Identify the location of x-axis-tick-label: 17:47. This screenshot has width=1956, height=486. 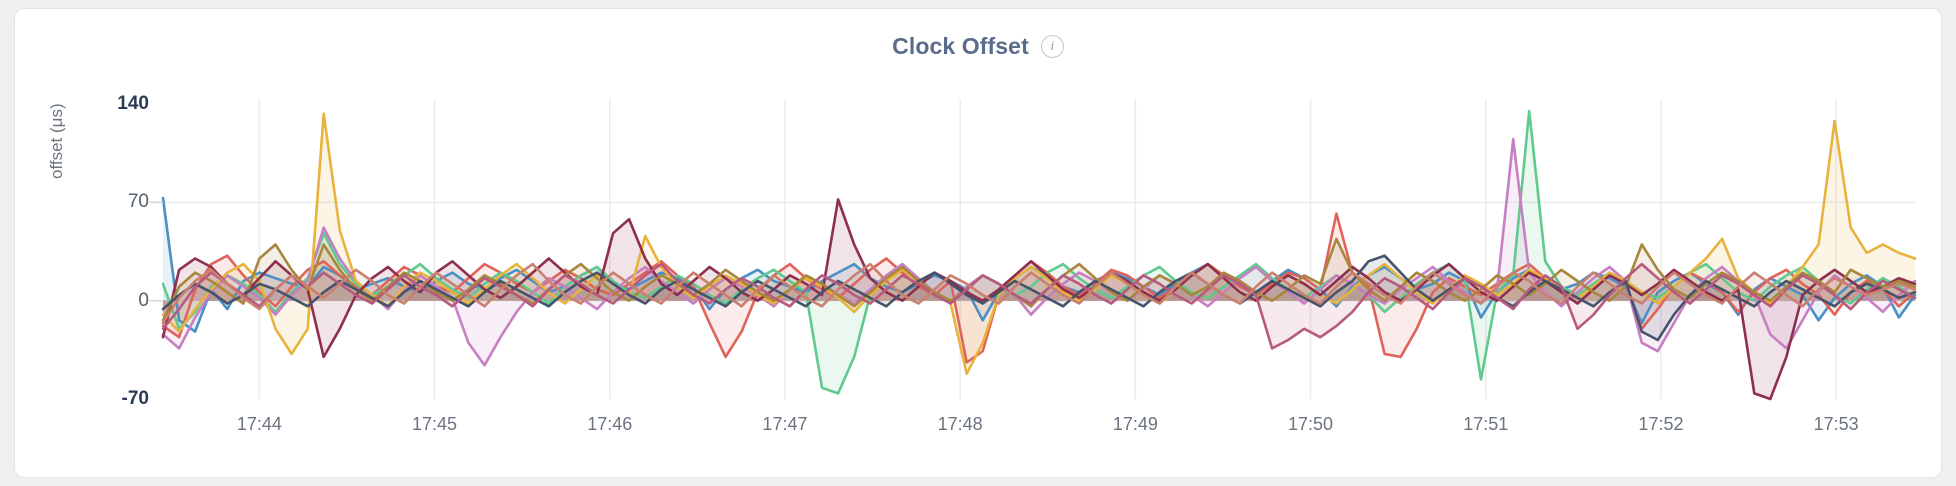
(785, 424).